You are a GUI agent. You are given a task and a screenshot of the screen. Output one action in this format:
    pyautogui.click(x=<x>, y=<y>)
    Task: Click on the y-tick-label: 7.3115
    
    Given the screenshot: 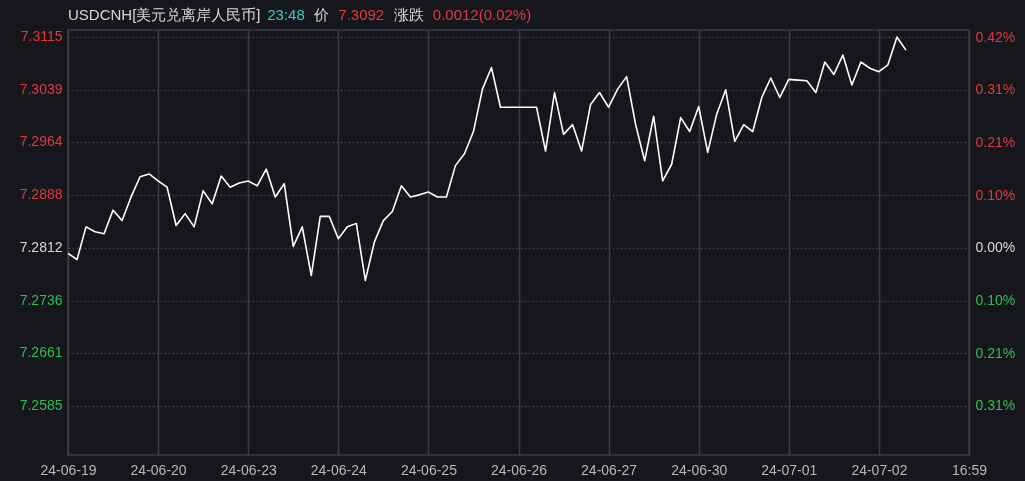 What is the action you would take?
    pyautogui.click(x=41, y=36)
    